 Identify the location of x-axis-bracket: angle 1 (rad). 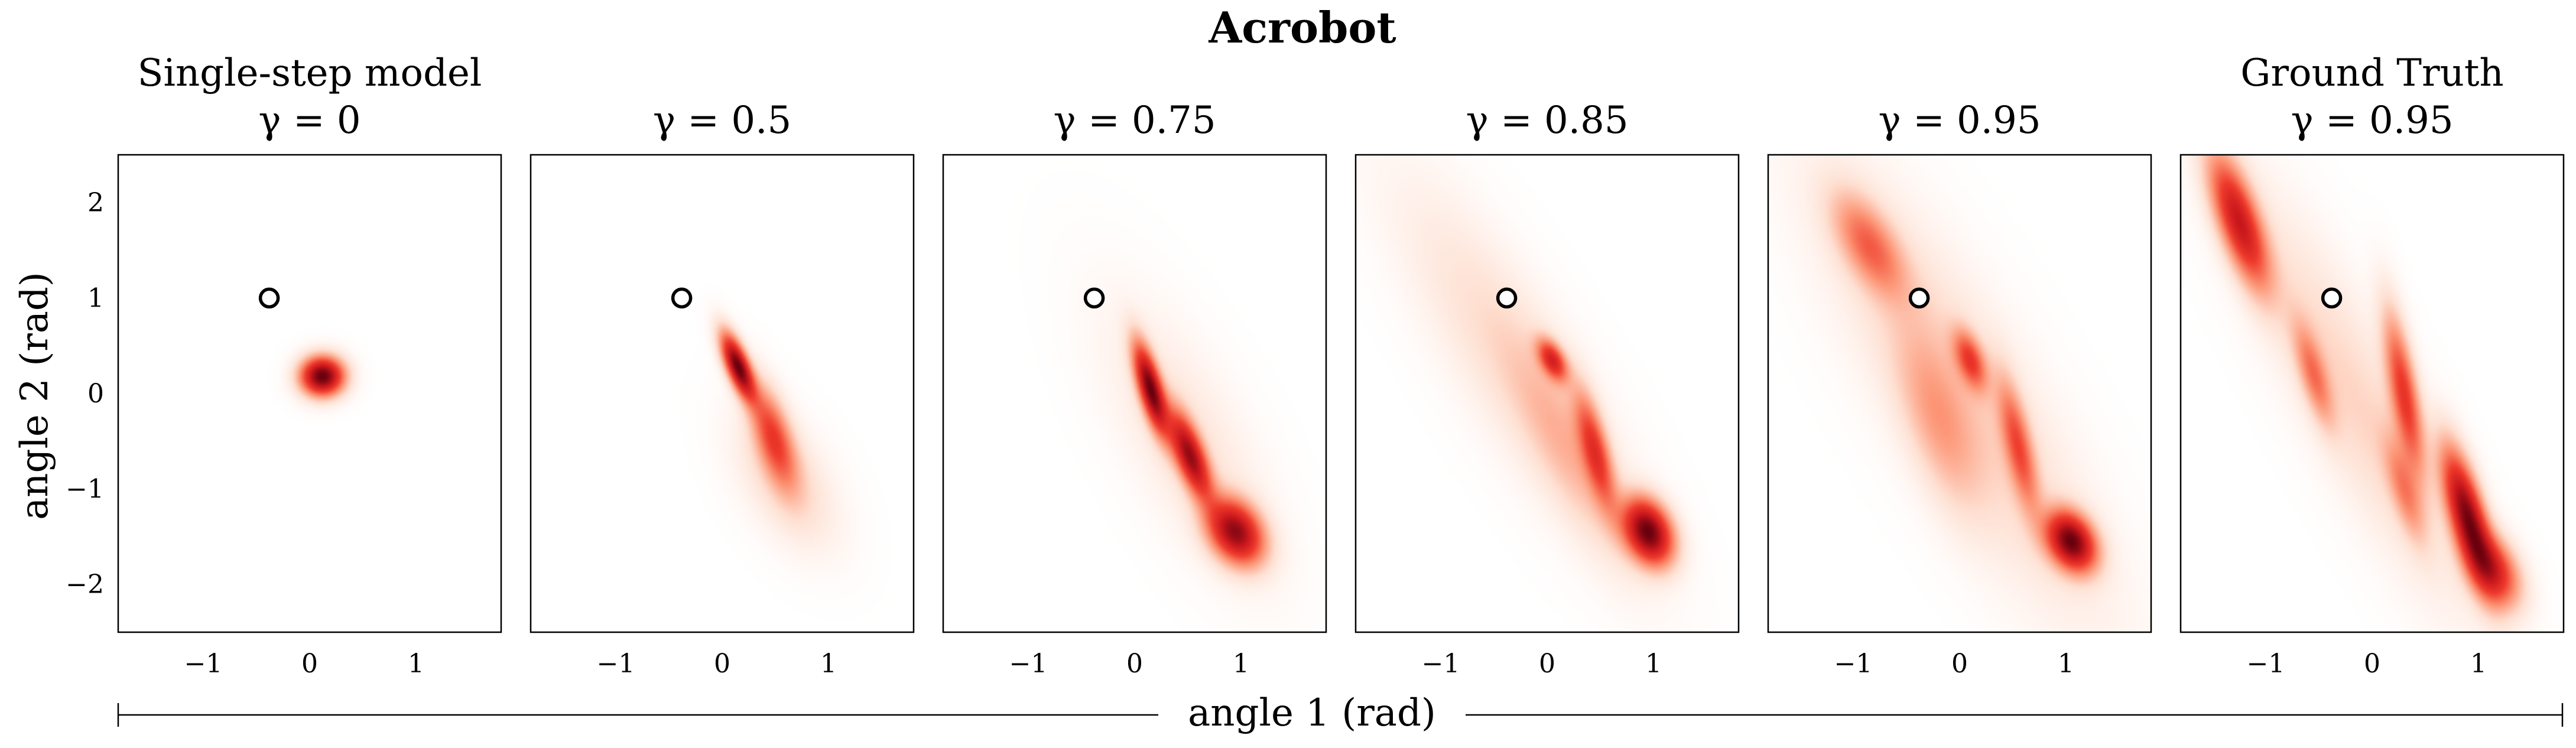
(1340, 713).